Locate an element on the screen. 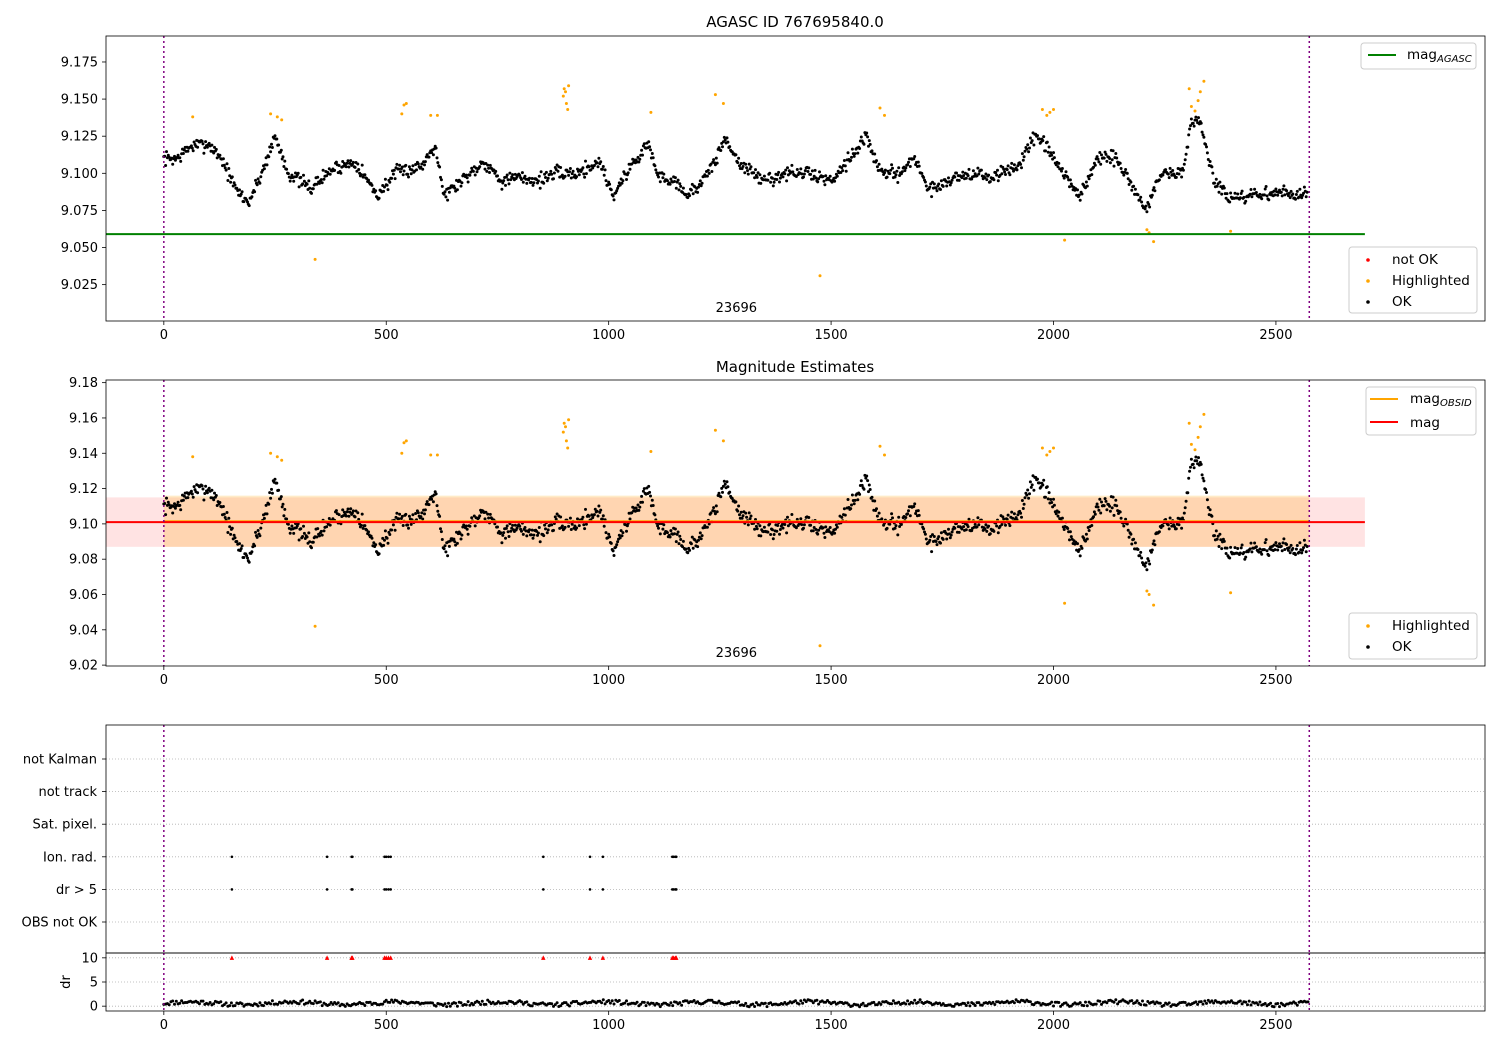  svg-text: magAGASC is located at coordinates (1439, 56).